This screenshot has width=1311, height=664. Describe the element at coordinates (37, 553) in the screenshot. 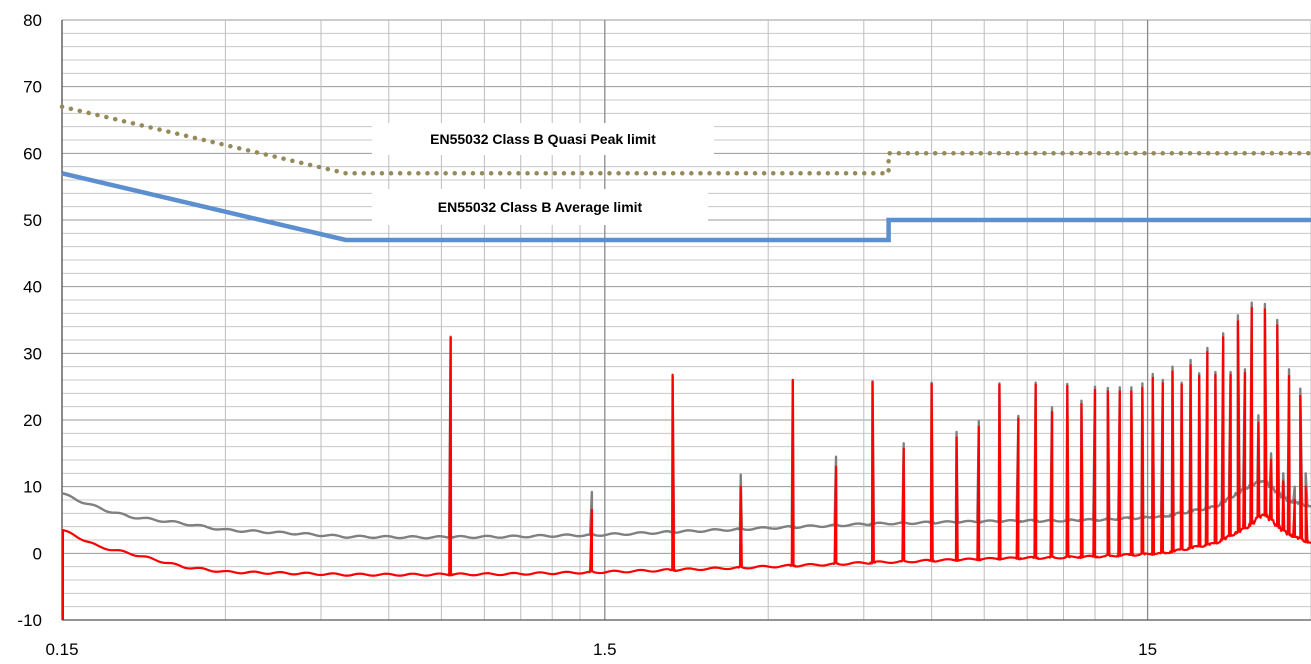

I see `y-tick-label: 0` at that location.